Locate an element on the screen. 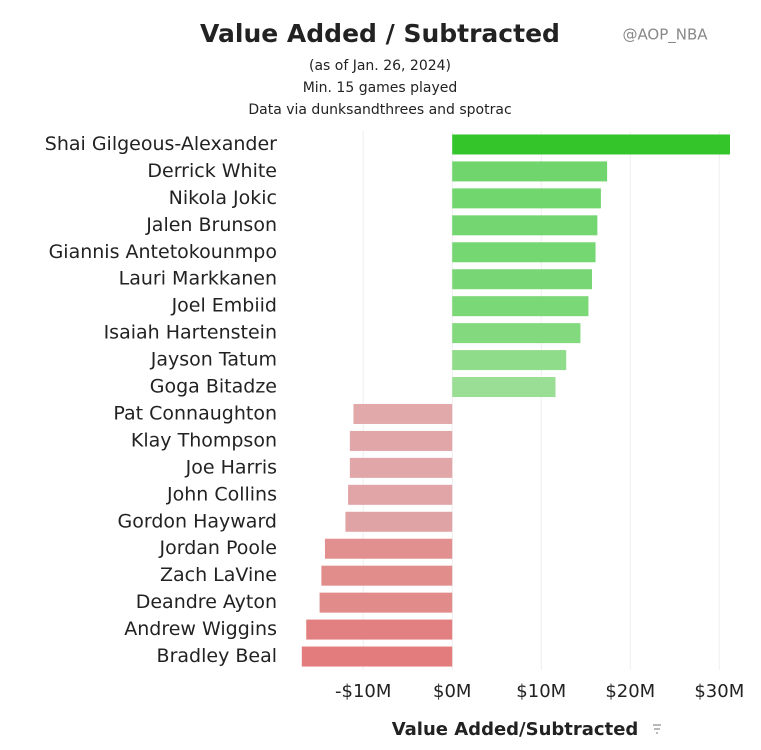 The image size is (761, 750). y-tick-label: Bradley Beal is located at coordinates (217, 656).